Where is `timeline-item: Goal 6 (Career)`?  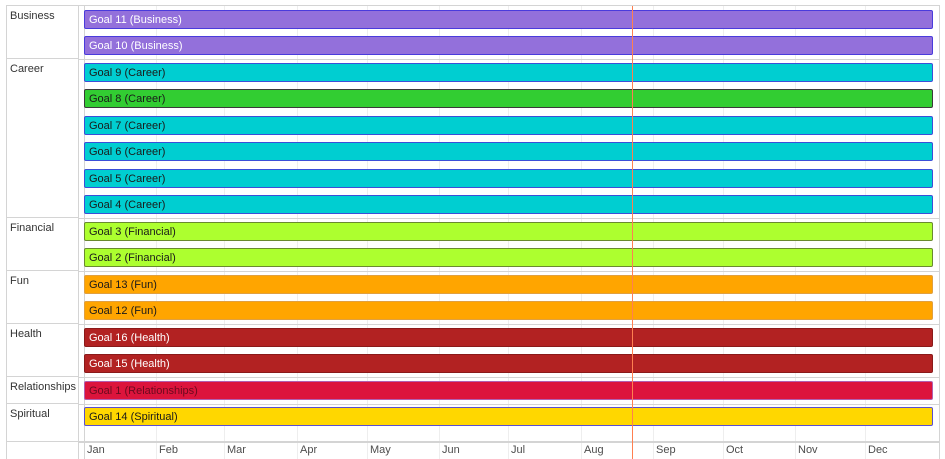 timeline-item: Goal 6 (Career) is located at coordinates (508, 151).